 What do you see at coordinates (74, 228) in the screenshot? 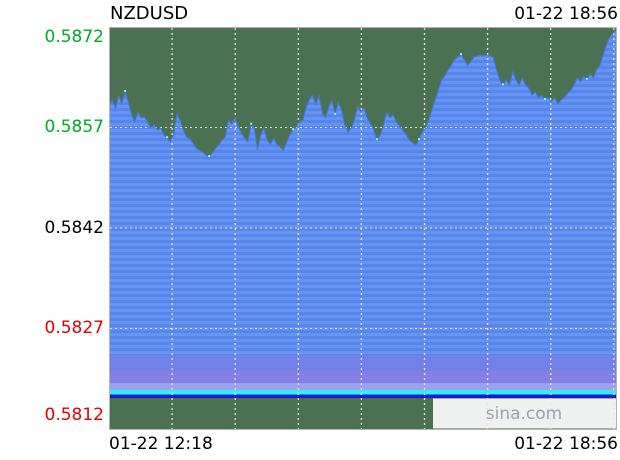
I see `y-axis-label: 0.5842` at bounding box center [74, 228].